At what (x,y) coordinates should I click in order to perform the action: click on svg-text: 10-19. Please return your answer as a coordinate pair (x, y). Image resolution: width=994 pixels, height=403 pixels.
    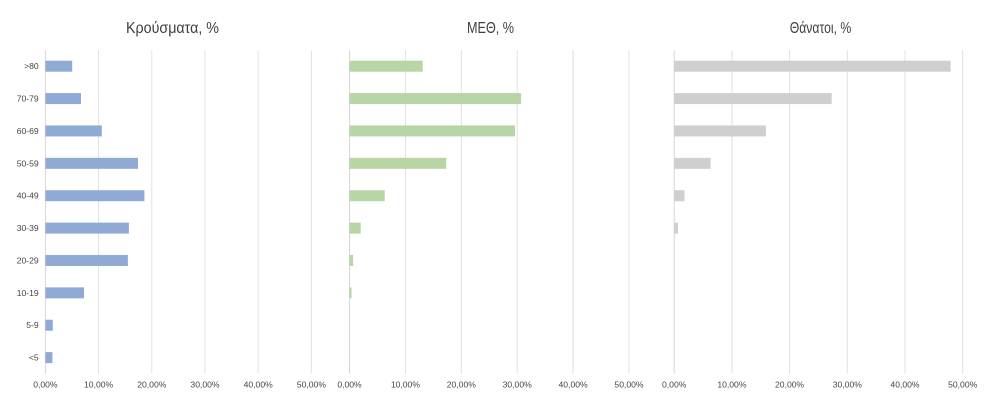
    Looking at the image, I should click on (28, 293).